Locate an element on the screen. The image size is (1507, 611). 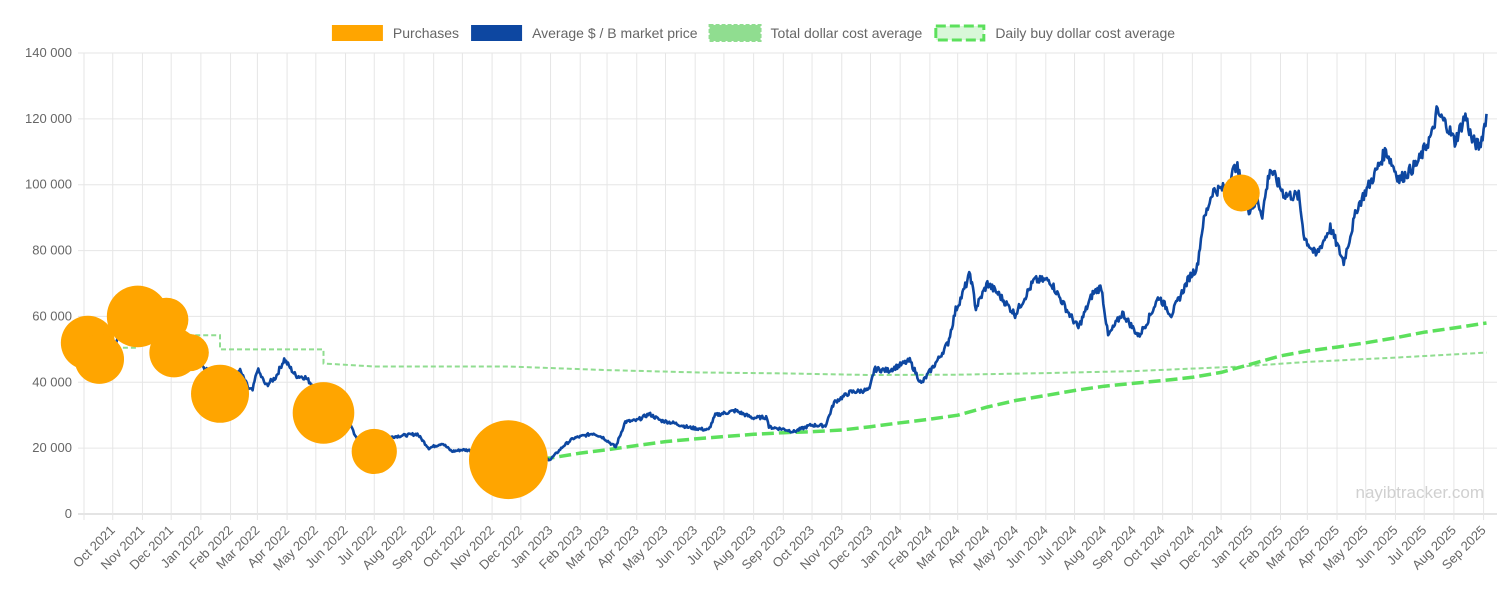
legend-item: Purchases is located at coordinates (395, 33).